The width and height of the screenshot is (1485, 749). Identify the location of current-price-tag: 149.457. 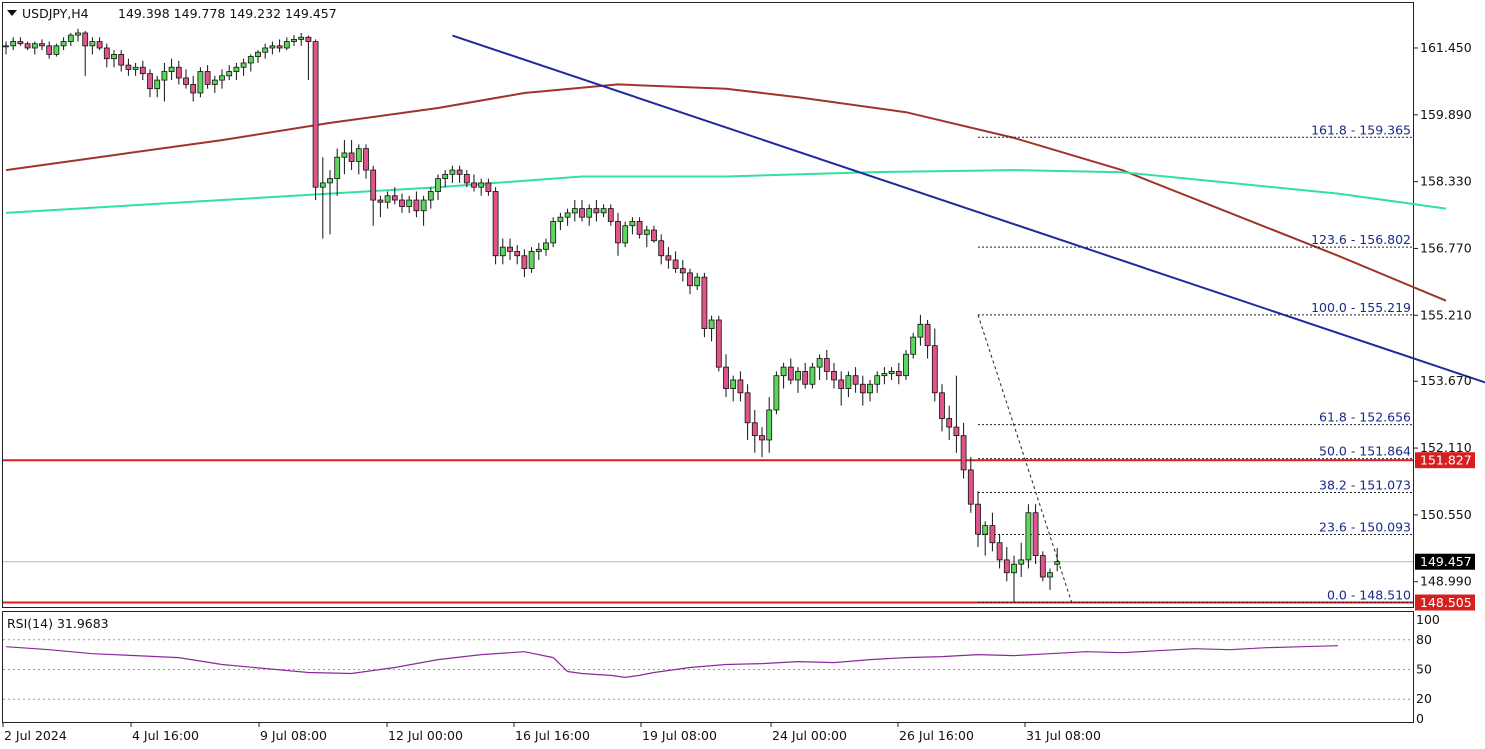
(1446, 561).